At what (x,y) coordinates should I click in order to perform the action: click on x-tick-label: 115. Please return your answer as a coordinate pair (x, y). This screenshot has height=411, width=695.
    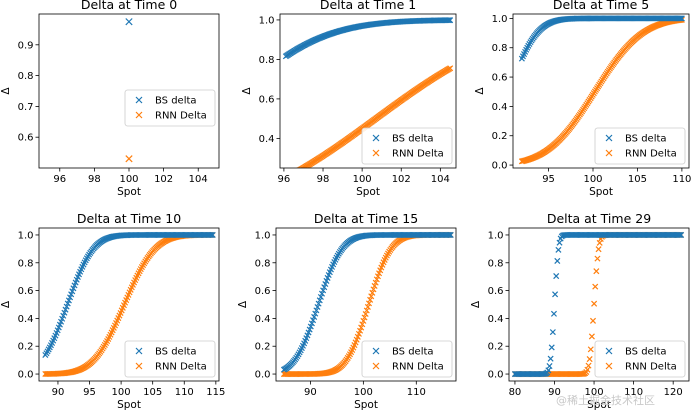
    Looking at the image, I should click on (215, 392).